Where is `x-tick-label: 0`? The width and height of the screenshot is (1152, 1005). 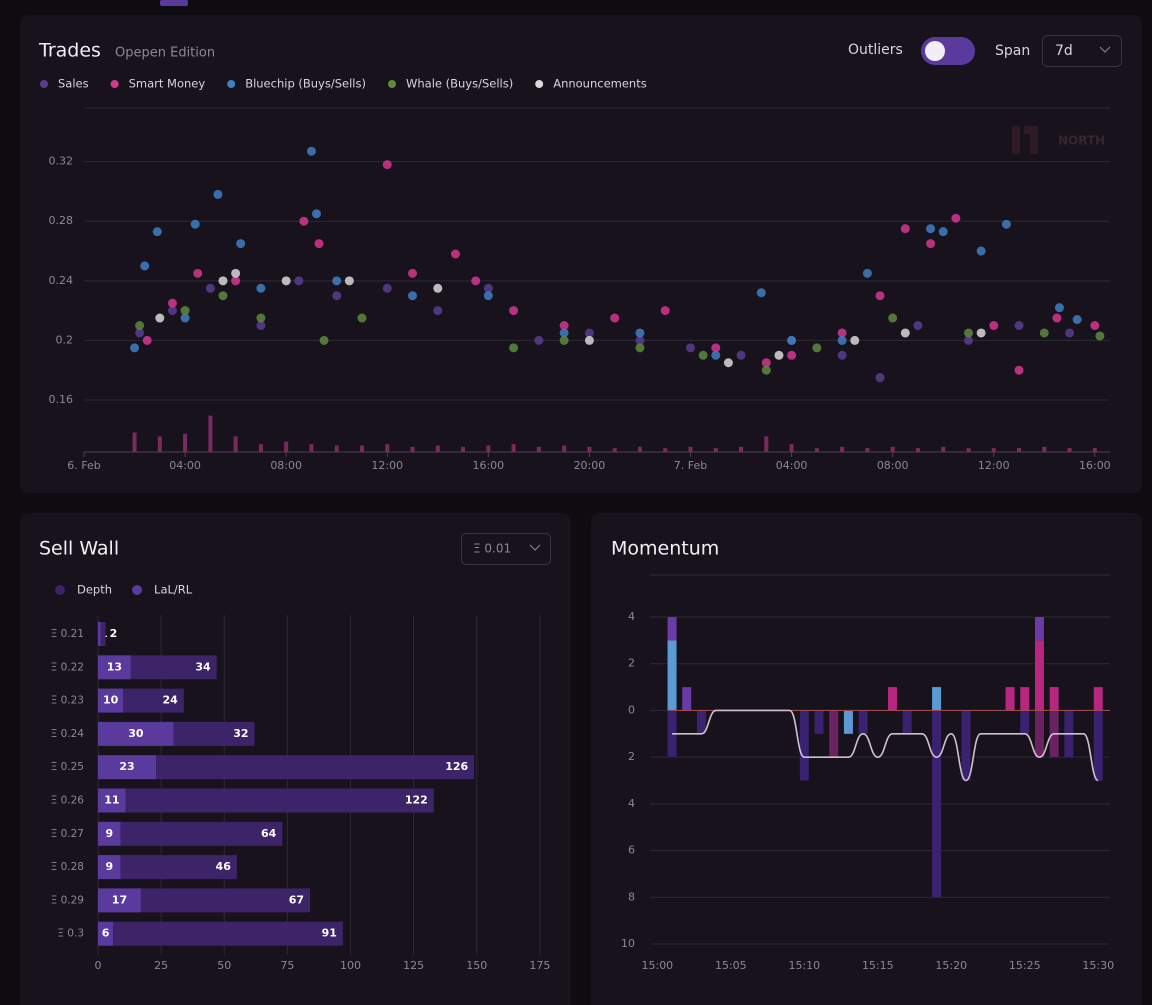
x-tick-label: 0 is located at coordinates (98, 965).